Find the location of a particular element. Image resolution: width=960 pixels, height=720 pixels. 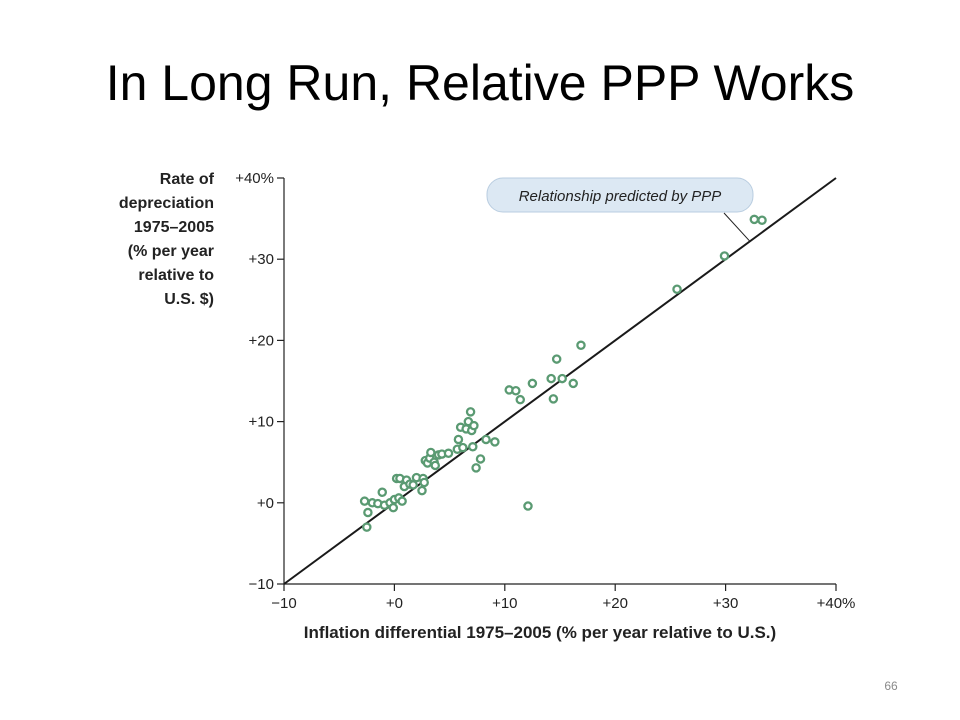

x-tick-label: +0 is located at coordinates (394, 603).